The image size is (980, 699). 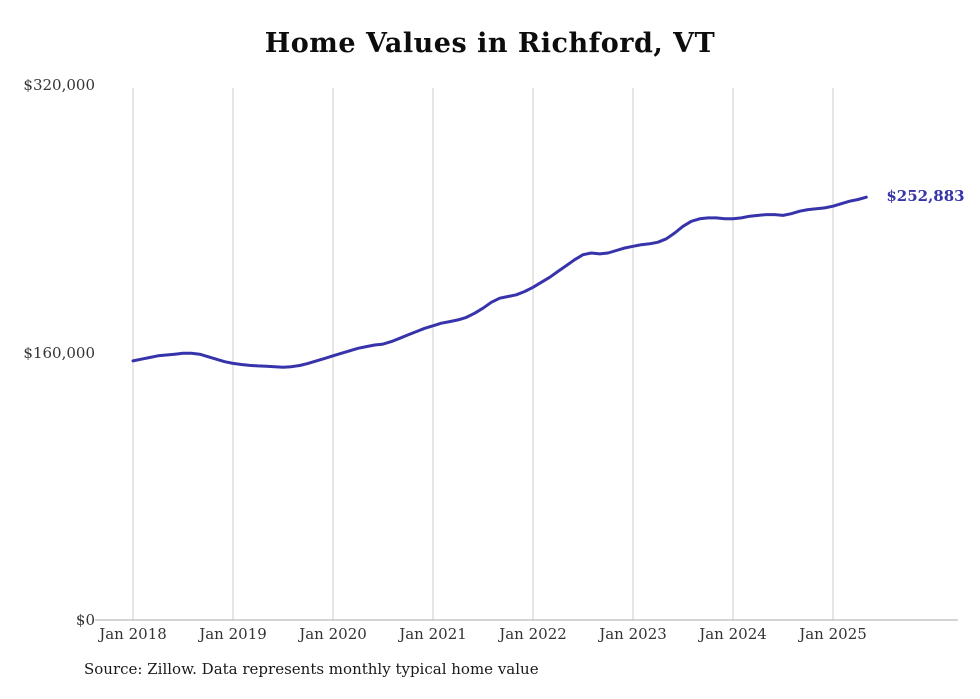 What do you see at coordinates (333, 634) in the screenshot?
I see `x-tick-label: Jan 2020` at bounding box center [333, 634].